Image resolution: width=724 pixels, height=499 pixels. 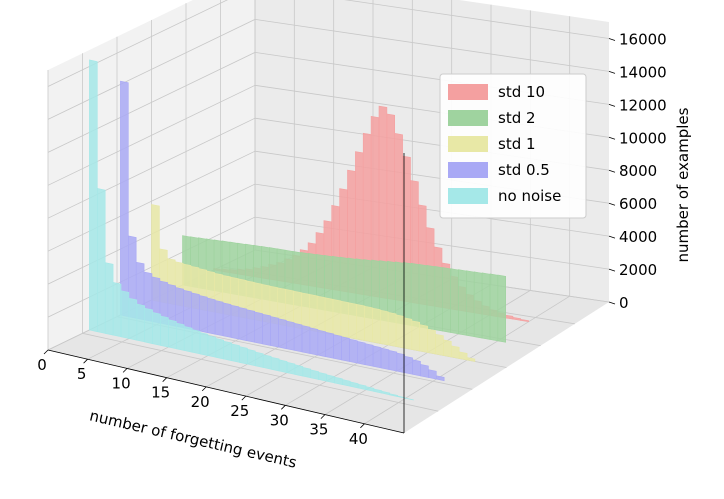 What do you see at coordinates (517, 144) in the screenshot?
I see `legend-label: std 1` at bounding box center [517, 144].